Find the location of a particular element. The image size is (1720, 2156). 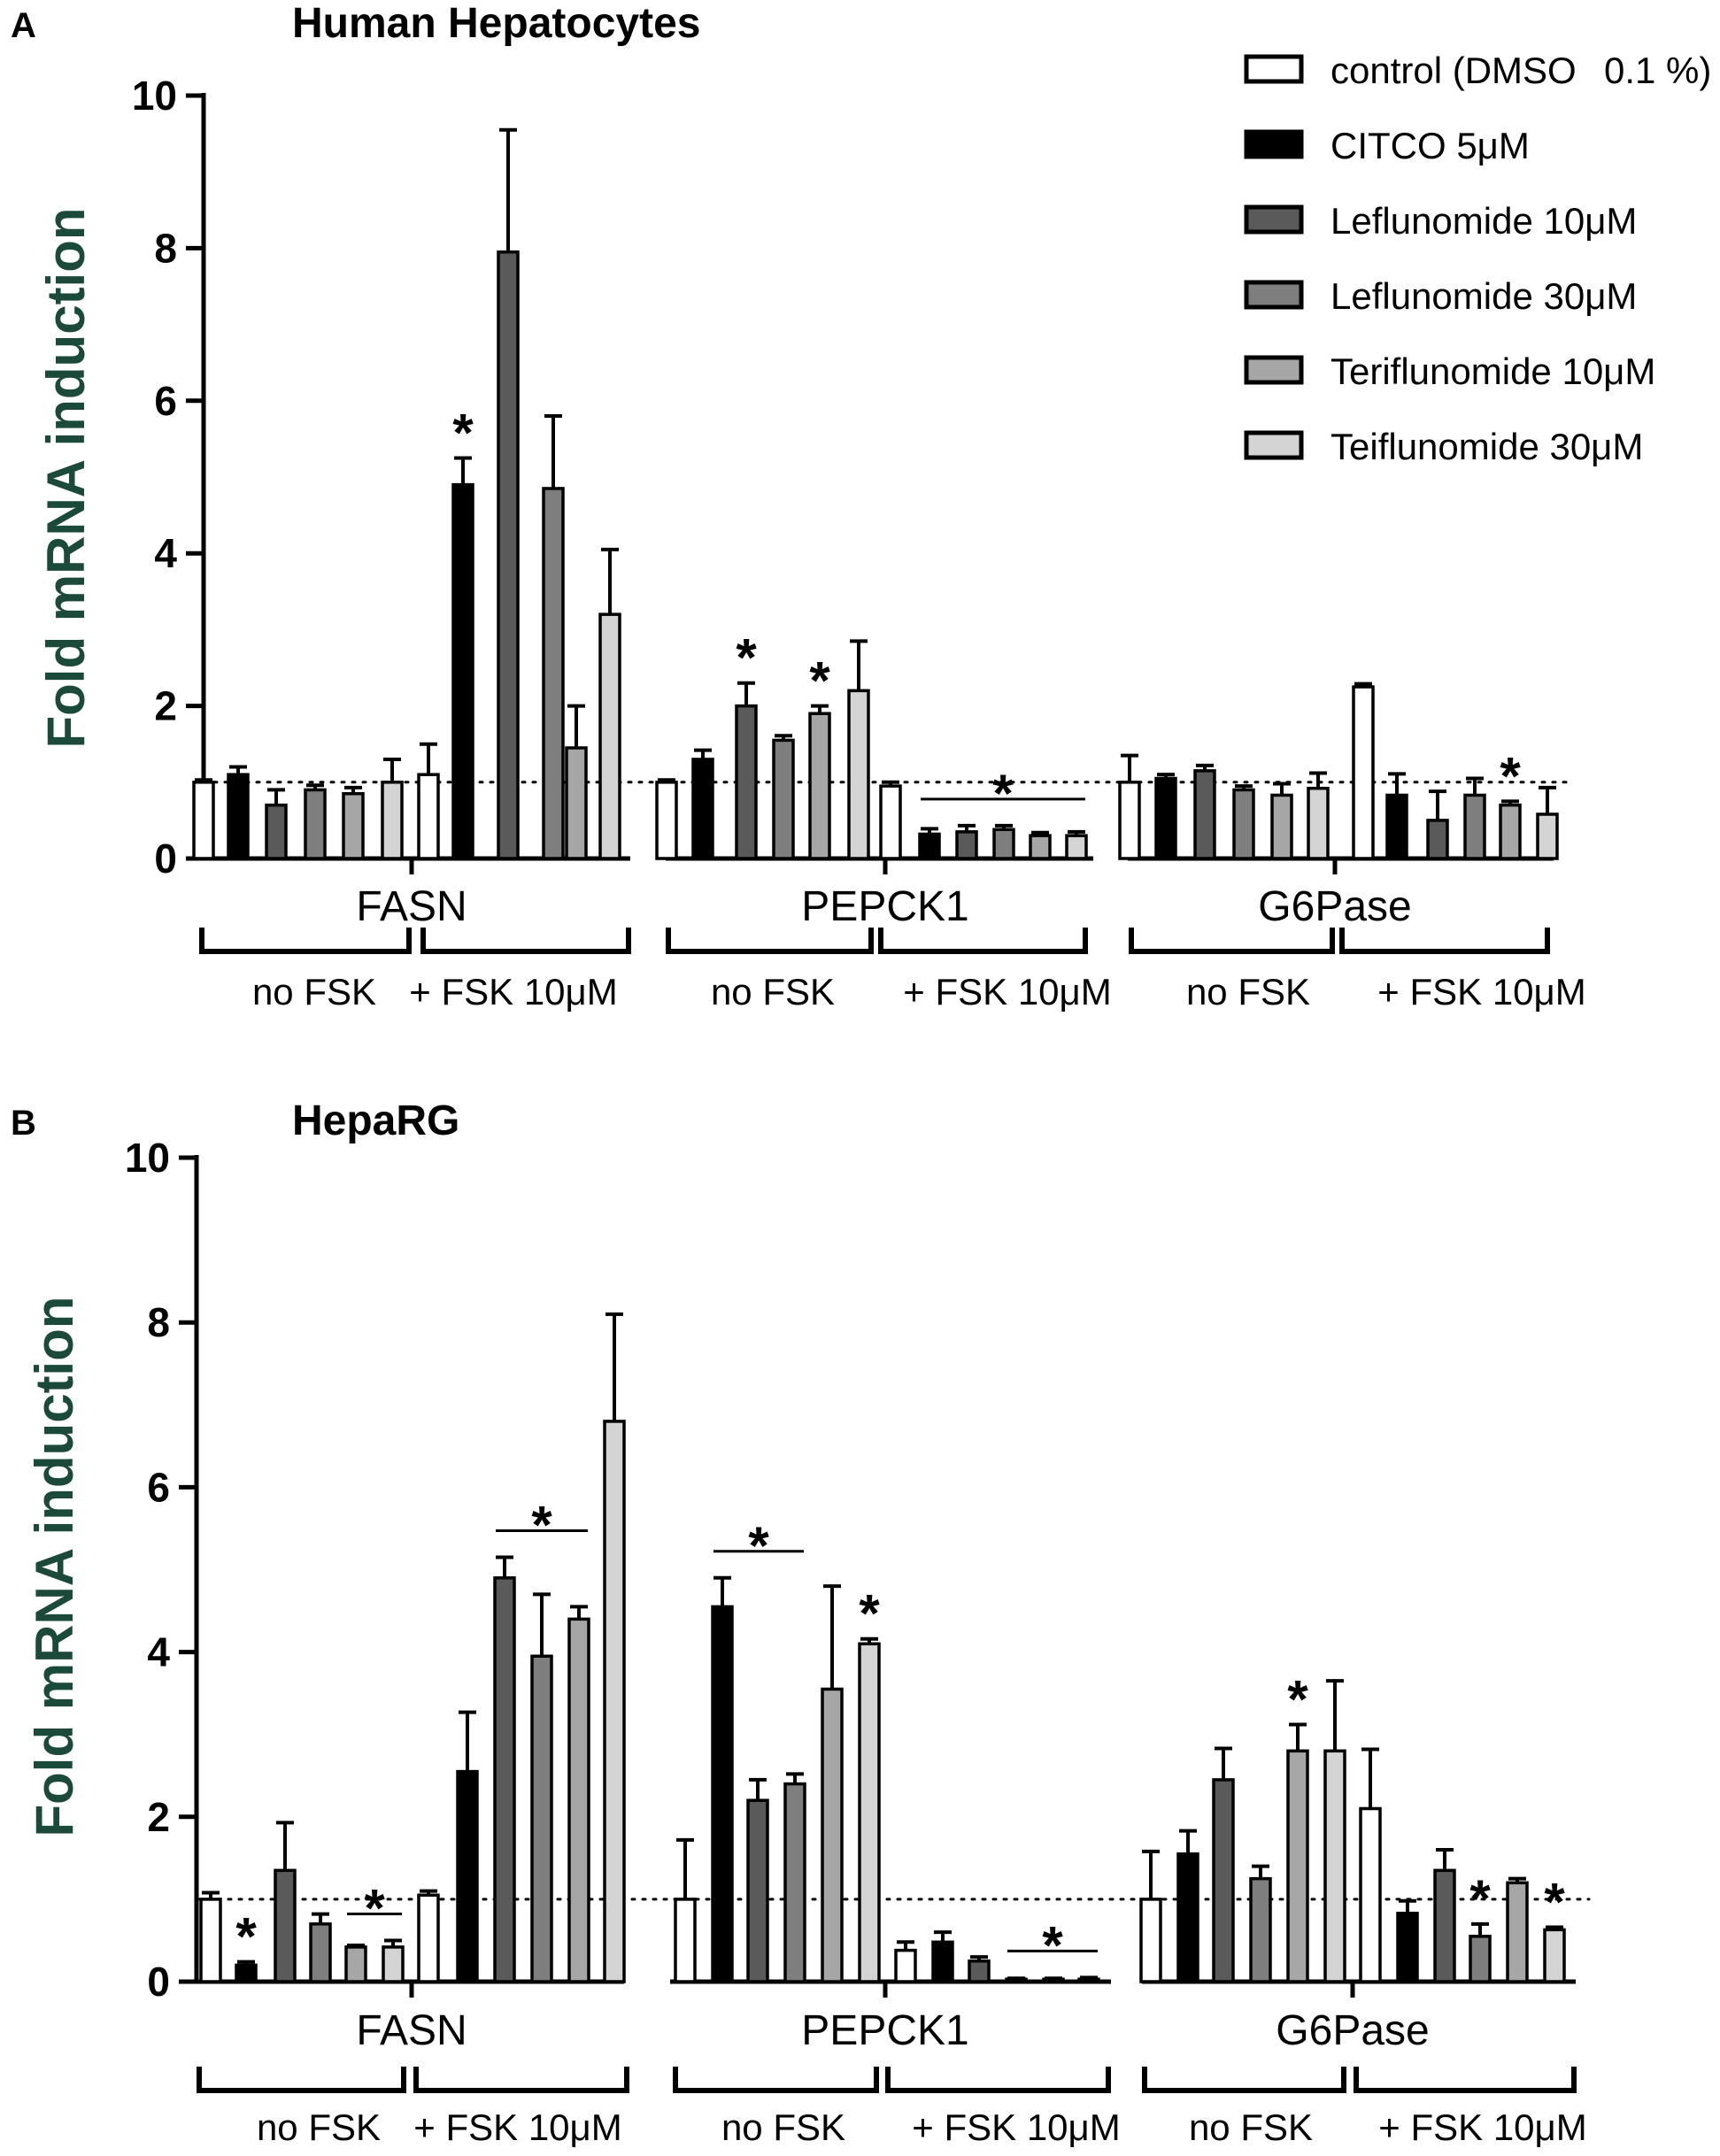

legend-label: Leflunomide 30μM is located at coordinates (1483, 296).